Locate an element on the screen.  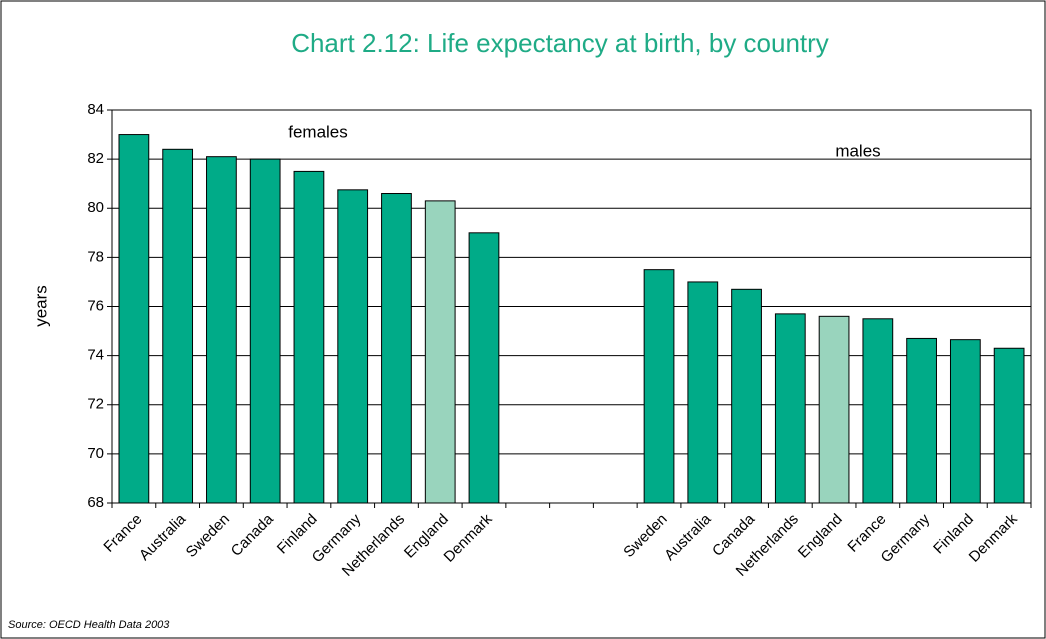
y-tick-label: 68 is located at coordinates (95, 502).